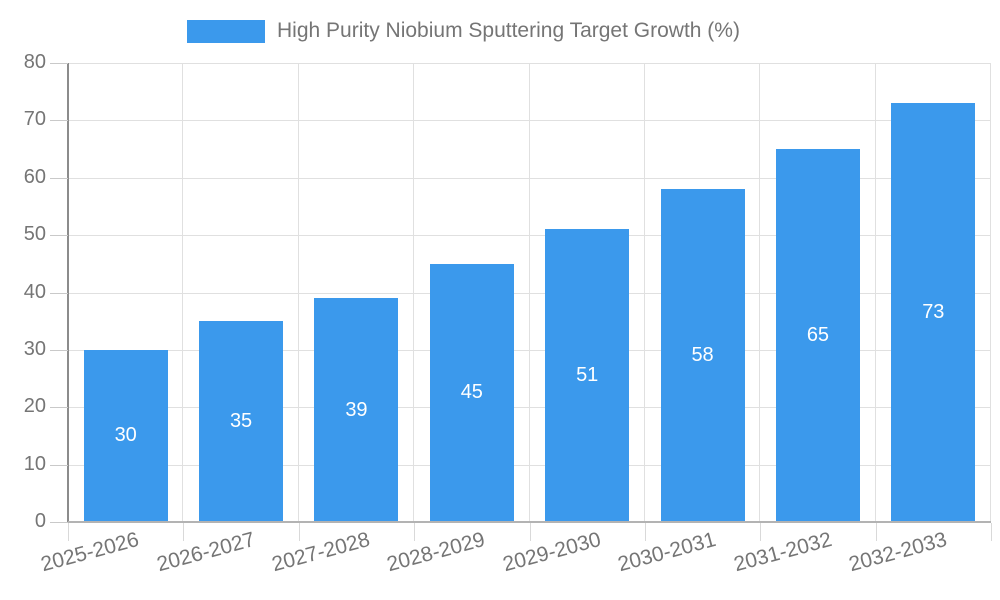 The height and width of the screenshot is (600, 1000). I want to click on y-tick-label: 10, so click(34, 463).